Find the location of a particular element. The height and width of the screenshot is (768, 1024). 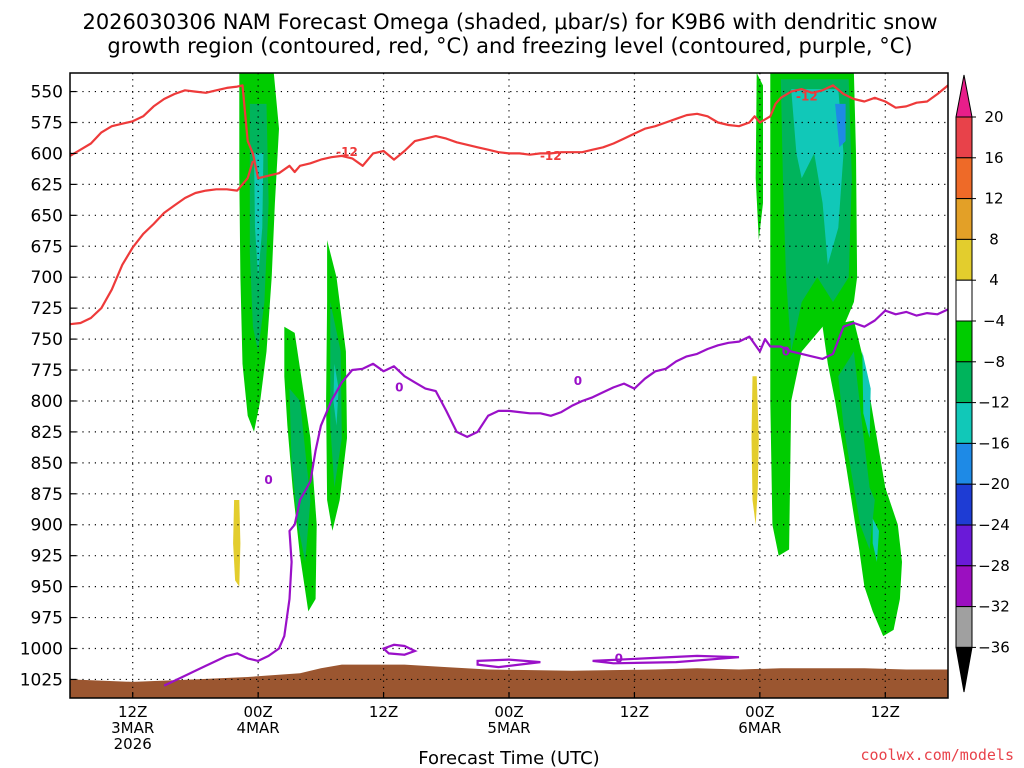

x-axis-label: Forecast Time (UTC) is located at coordinates (508, 758).